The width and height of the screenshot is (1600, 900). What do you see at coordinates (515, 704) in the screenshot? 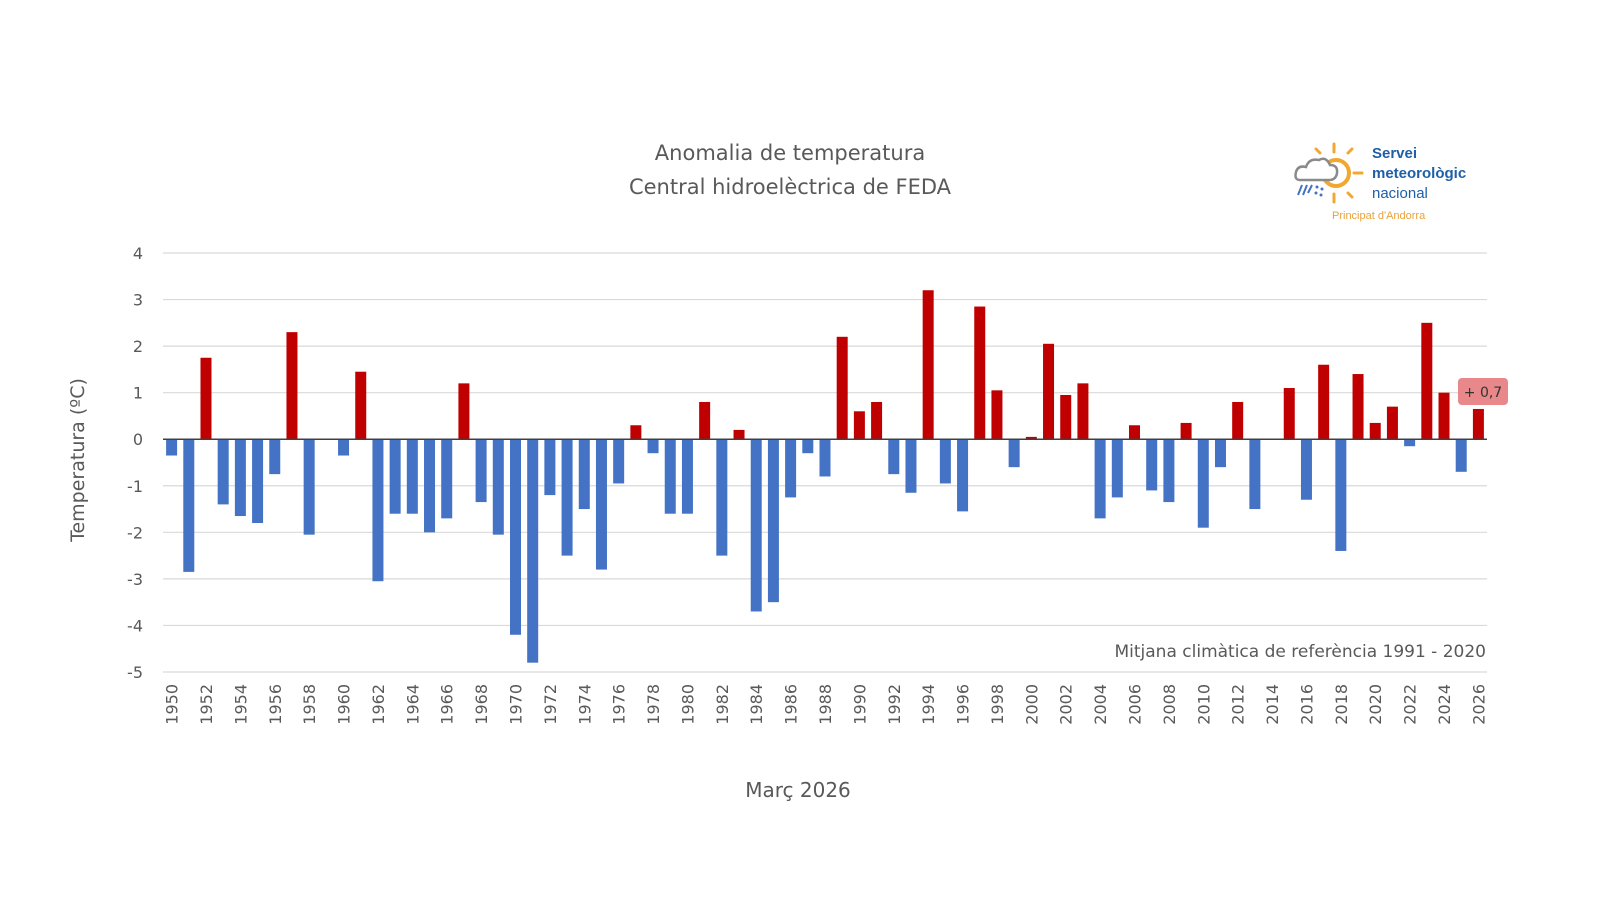
I see `x-tick-label: 1970` at bounding box center [515, 704].